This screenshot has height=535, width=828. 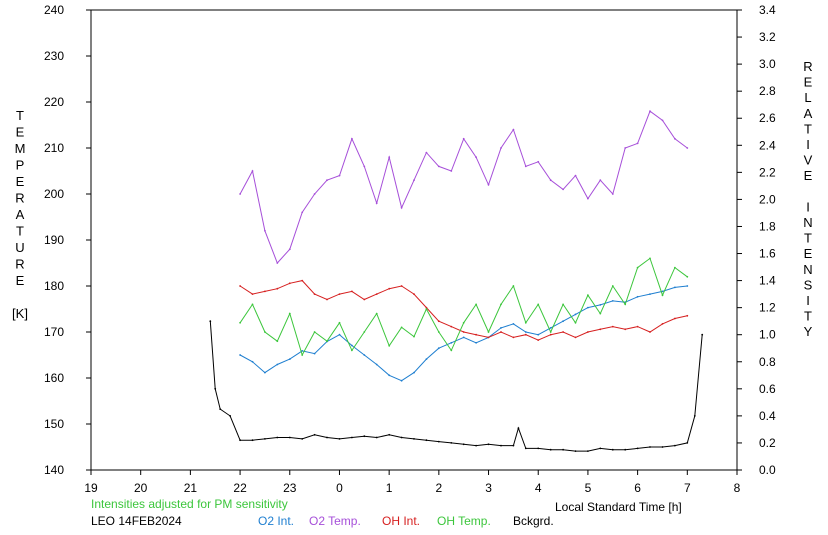 I want to click on y-right-label-char: N, so click(x=807, y=269).